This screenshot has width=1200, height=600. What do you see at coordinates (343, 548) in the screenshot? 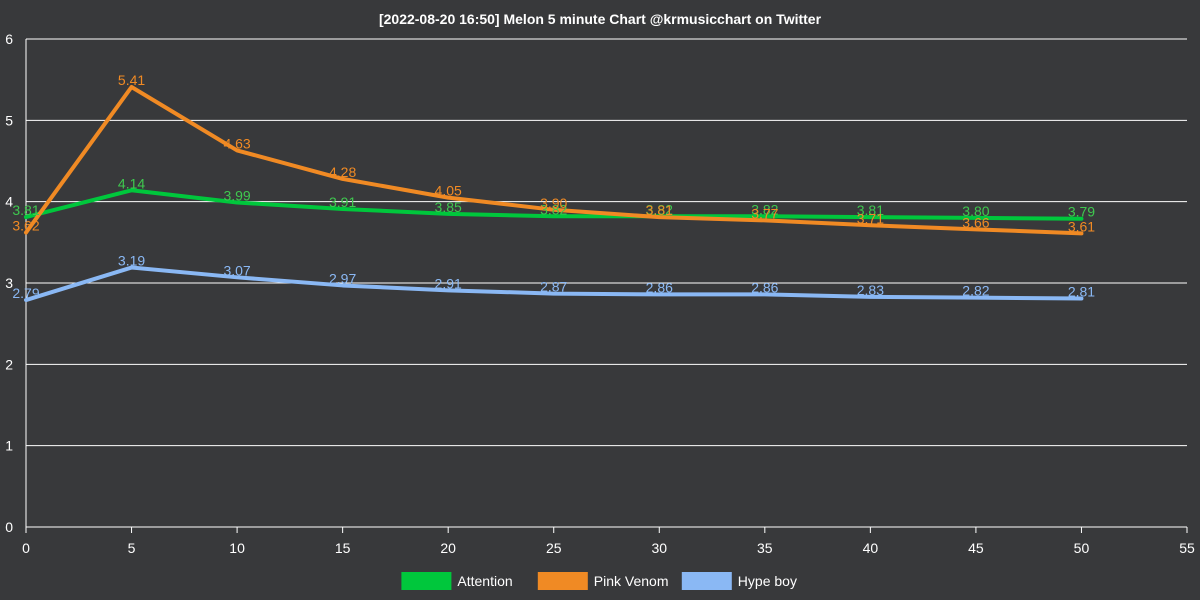
I see `x-tick-label: 15` at bounding box center [343, 548].